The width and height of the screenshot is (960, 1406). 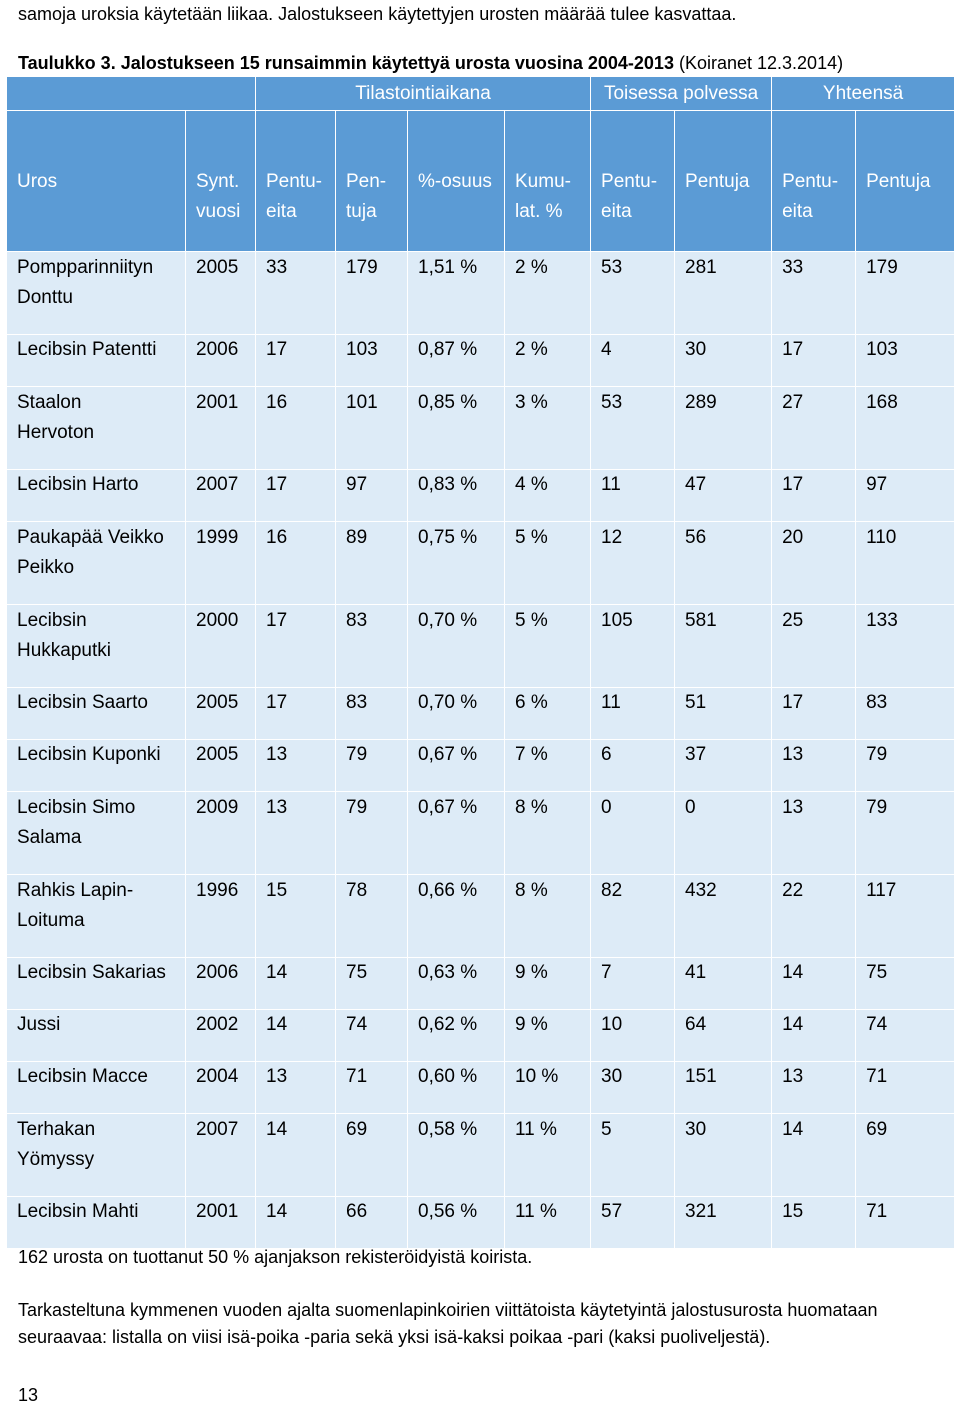 What do you see at coordinates (96, 428) in the screenshot?
I see `col-uros-cell: Staalon Hervoton` at bounding box center [96, 428].